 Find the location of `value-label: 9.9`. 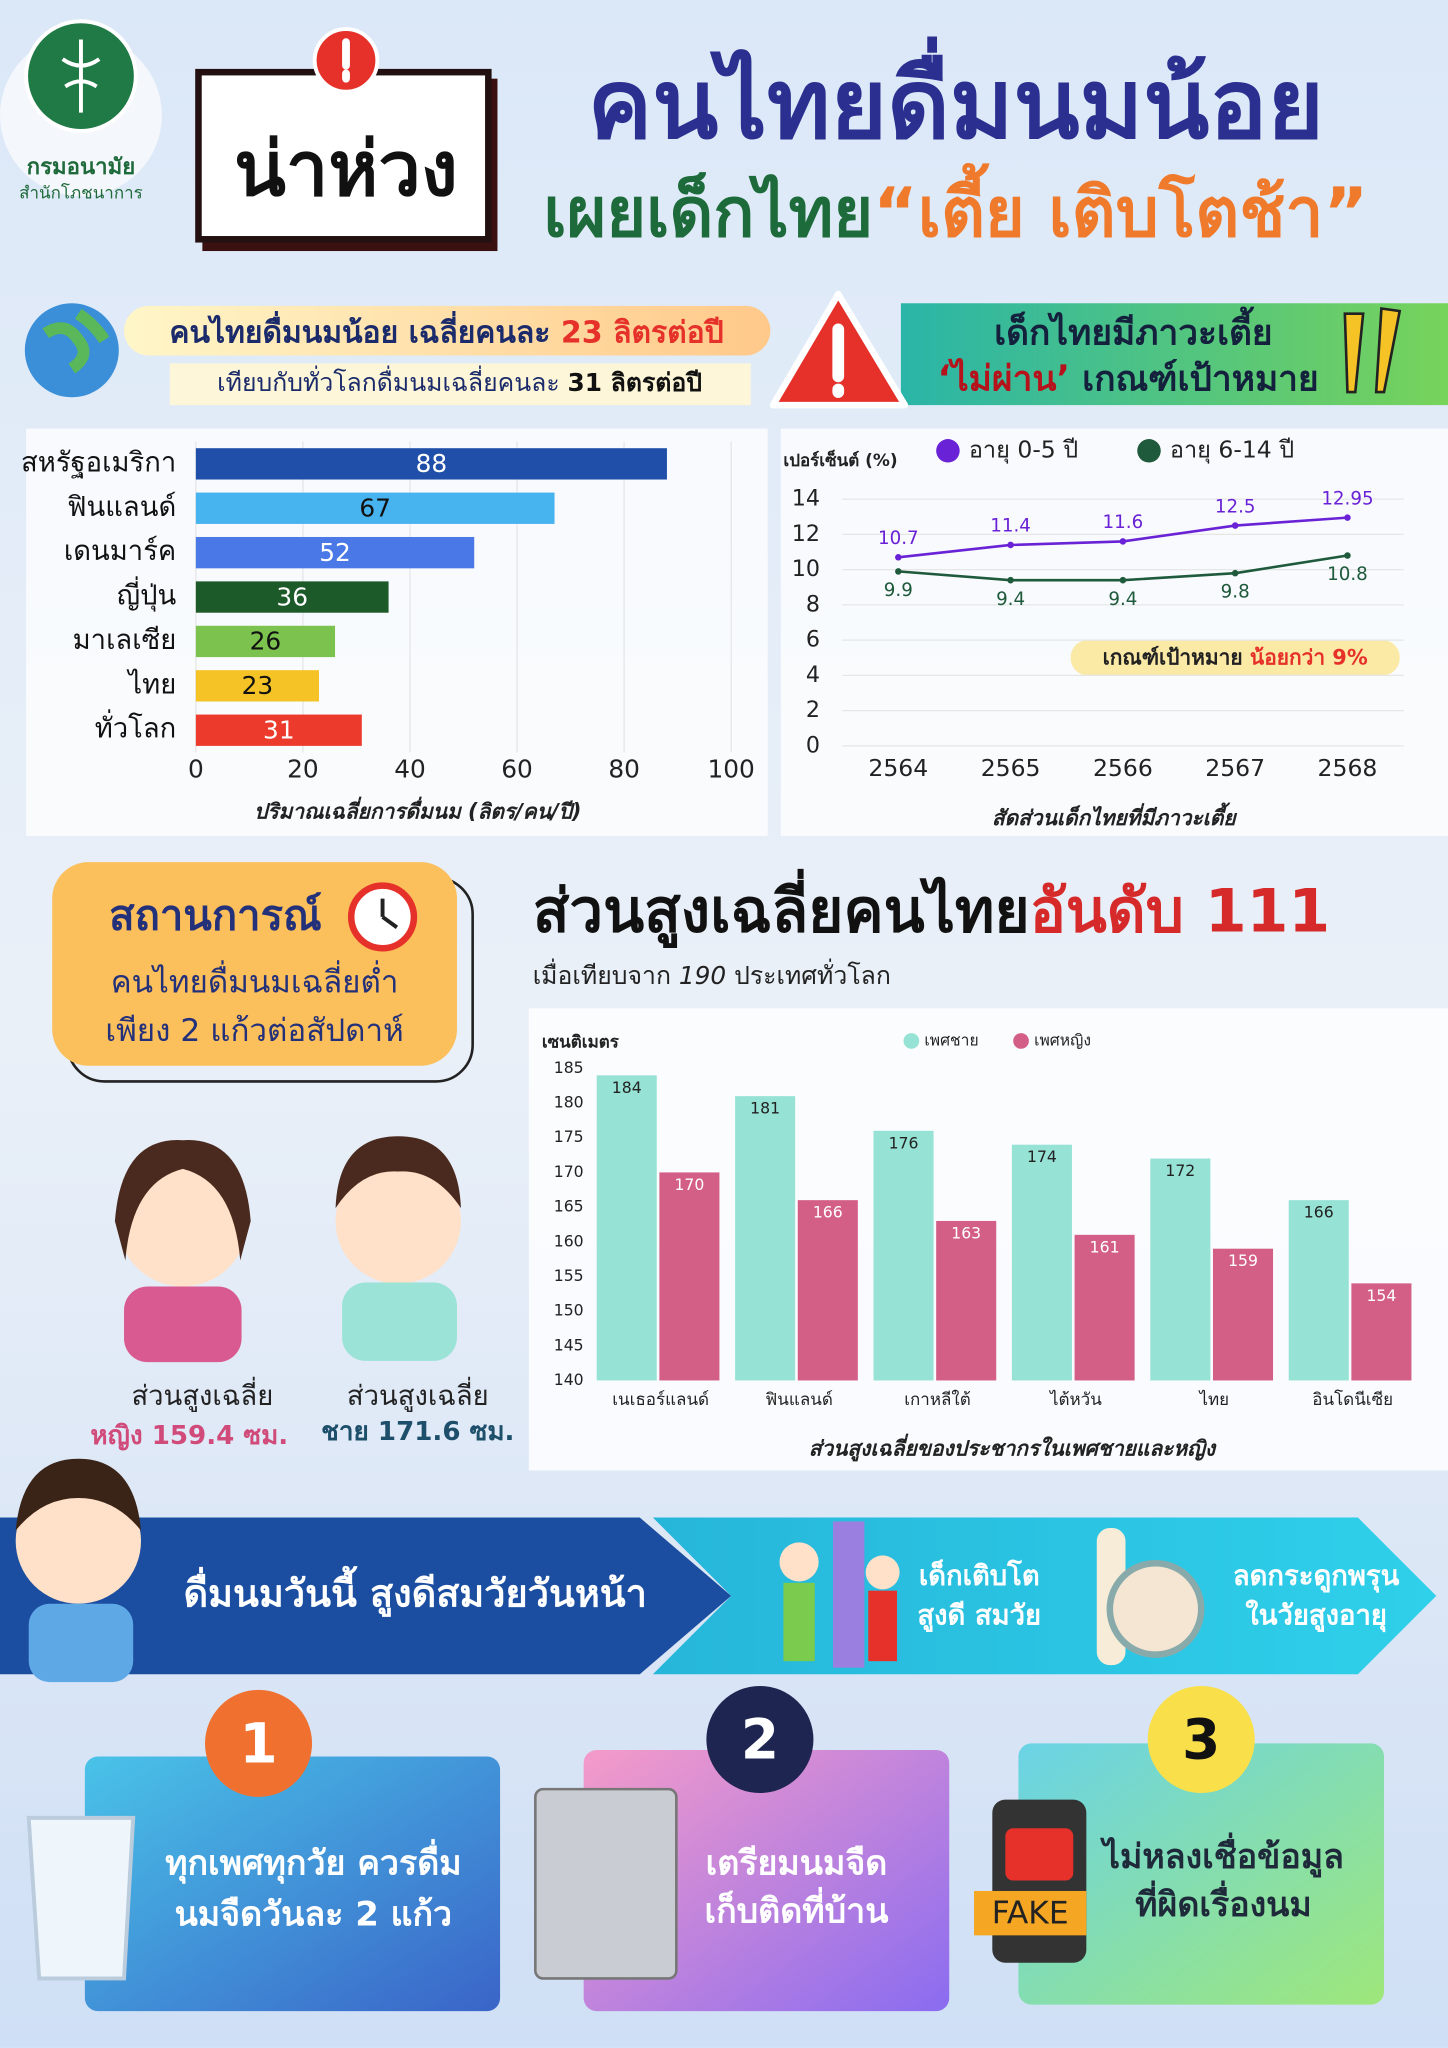

value-label: 9.9 is located at coordinates (898, 590).